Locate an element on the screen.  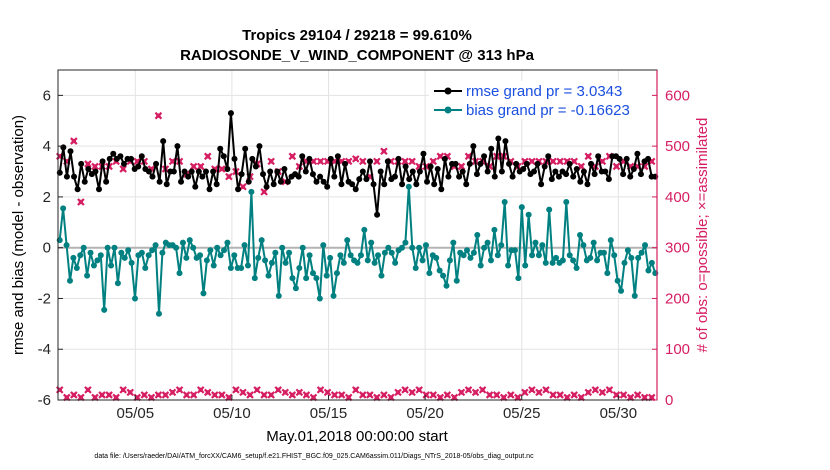
x-tick-label: 05/05 is located at coordinates (136, 413).